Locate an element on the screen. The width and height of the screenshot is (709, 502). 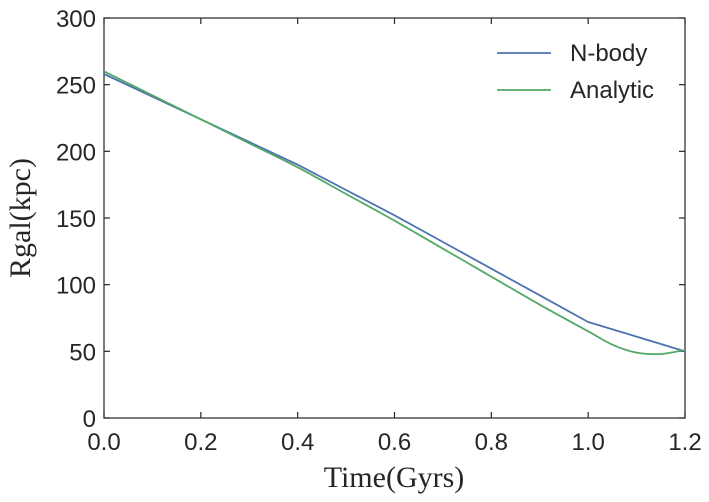
legend-label: N-body is located at coordinates (608, 53).